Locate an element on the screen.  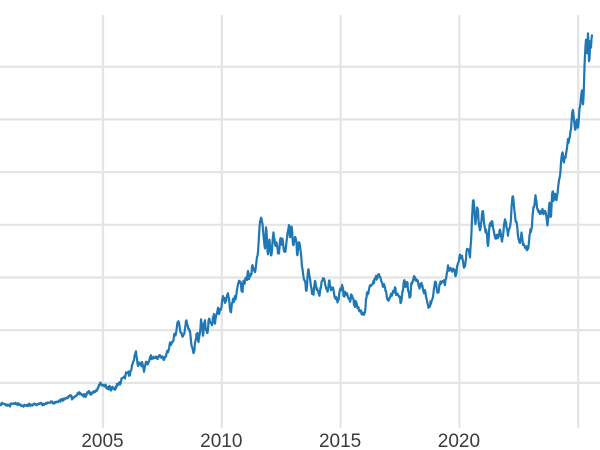
svg-text: 2005 is located at coordinates (102, 440).